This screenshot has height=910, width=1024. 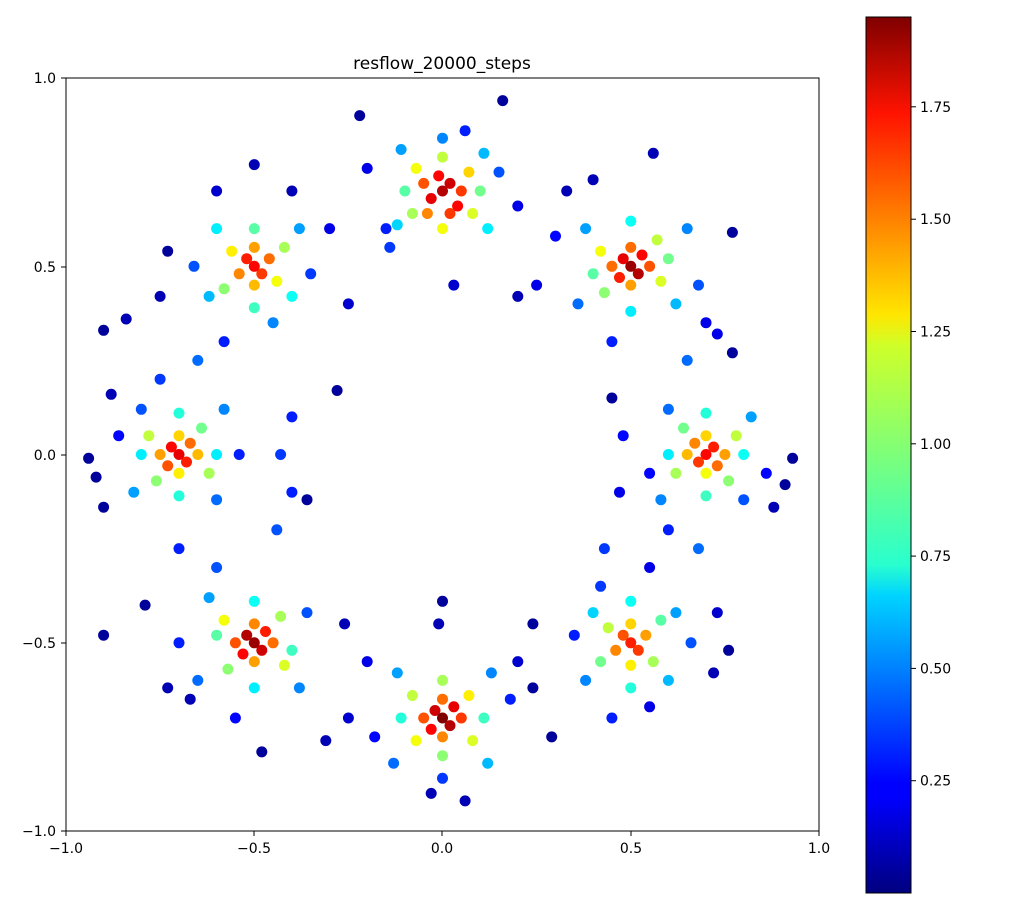 What do you see at coordinates (45, 79) in the screenshot?
I see `y-tick-label: 1.0` at bounding box center [45, 79].